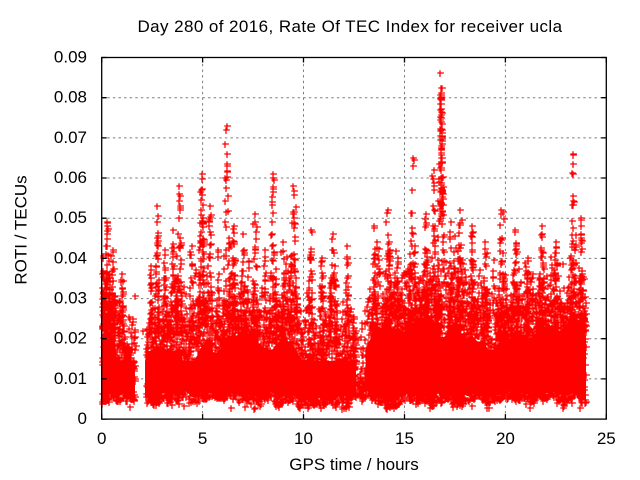 This screenshot has height=480, width=640. What do you see at coordinates (70, 217) in the screenshot?
I see `svg-text: 0.05` at bounding box center [70, 217].